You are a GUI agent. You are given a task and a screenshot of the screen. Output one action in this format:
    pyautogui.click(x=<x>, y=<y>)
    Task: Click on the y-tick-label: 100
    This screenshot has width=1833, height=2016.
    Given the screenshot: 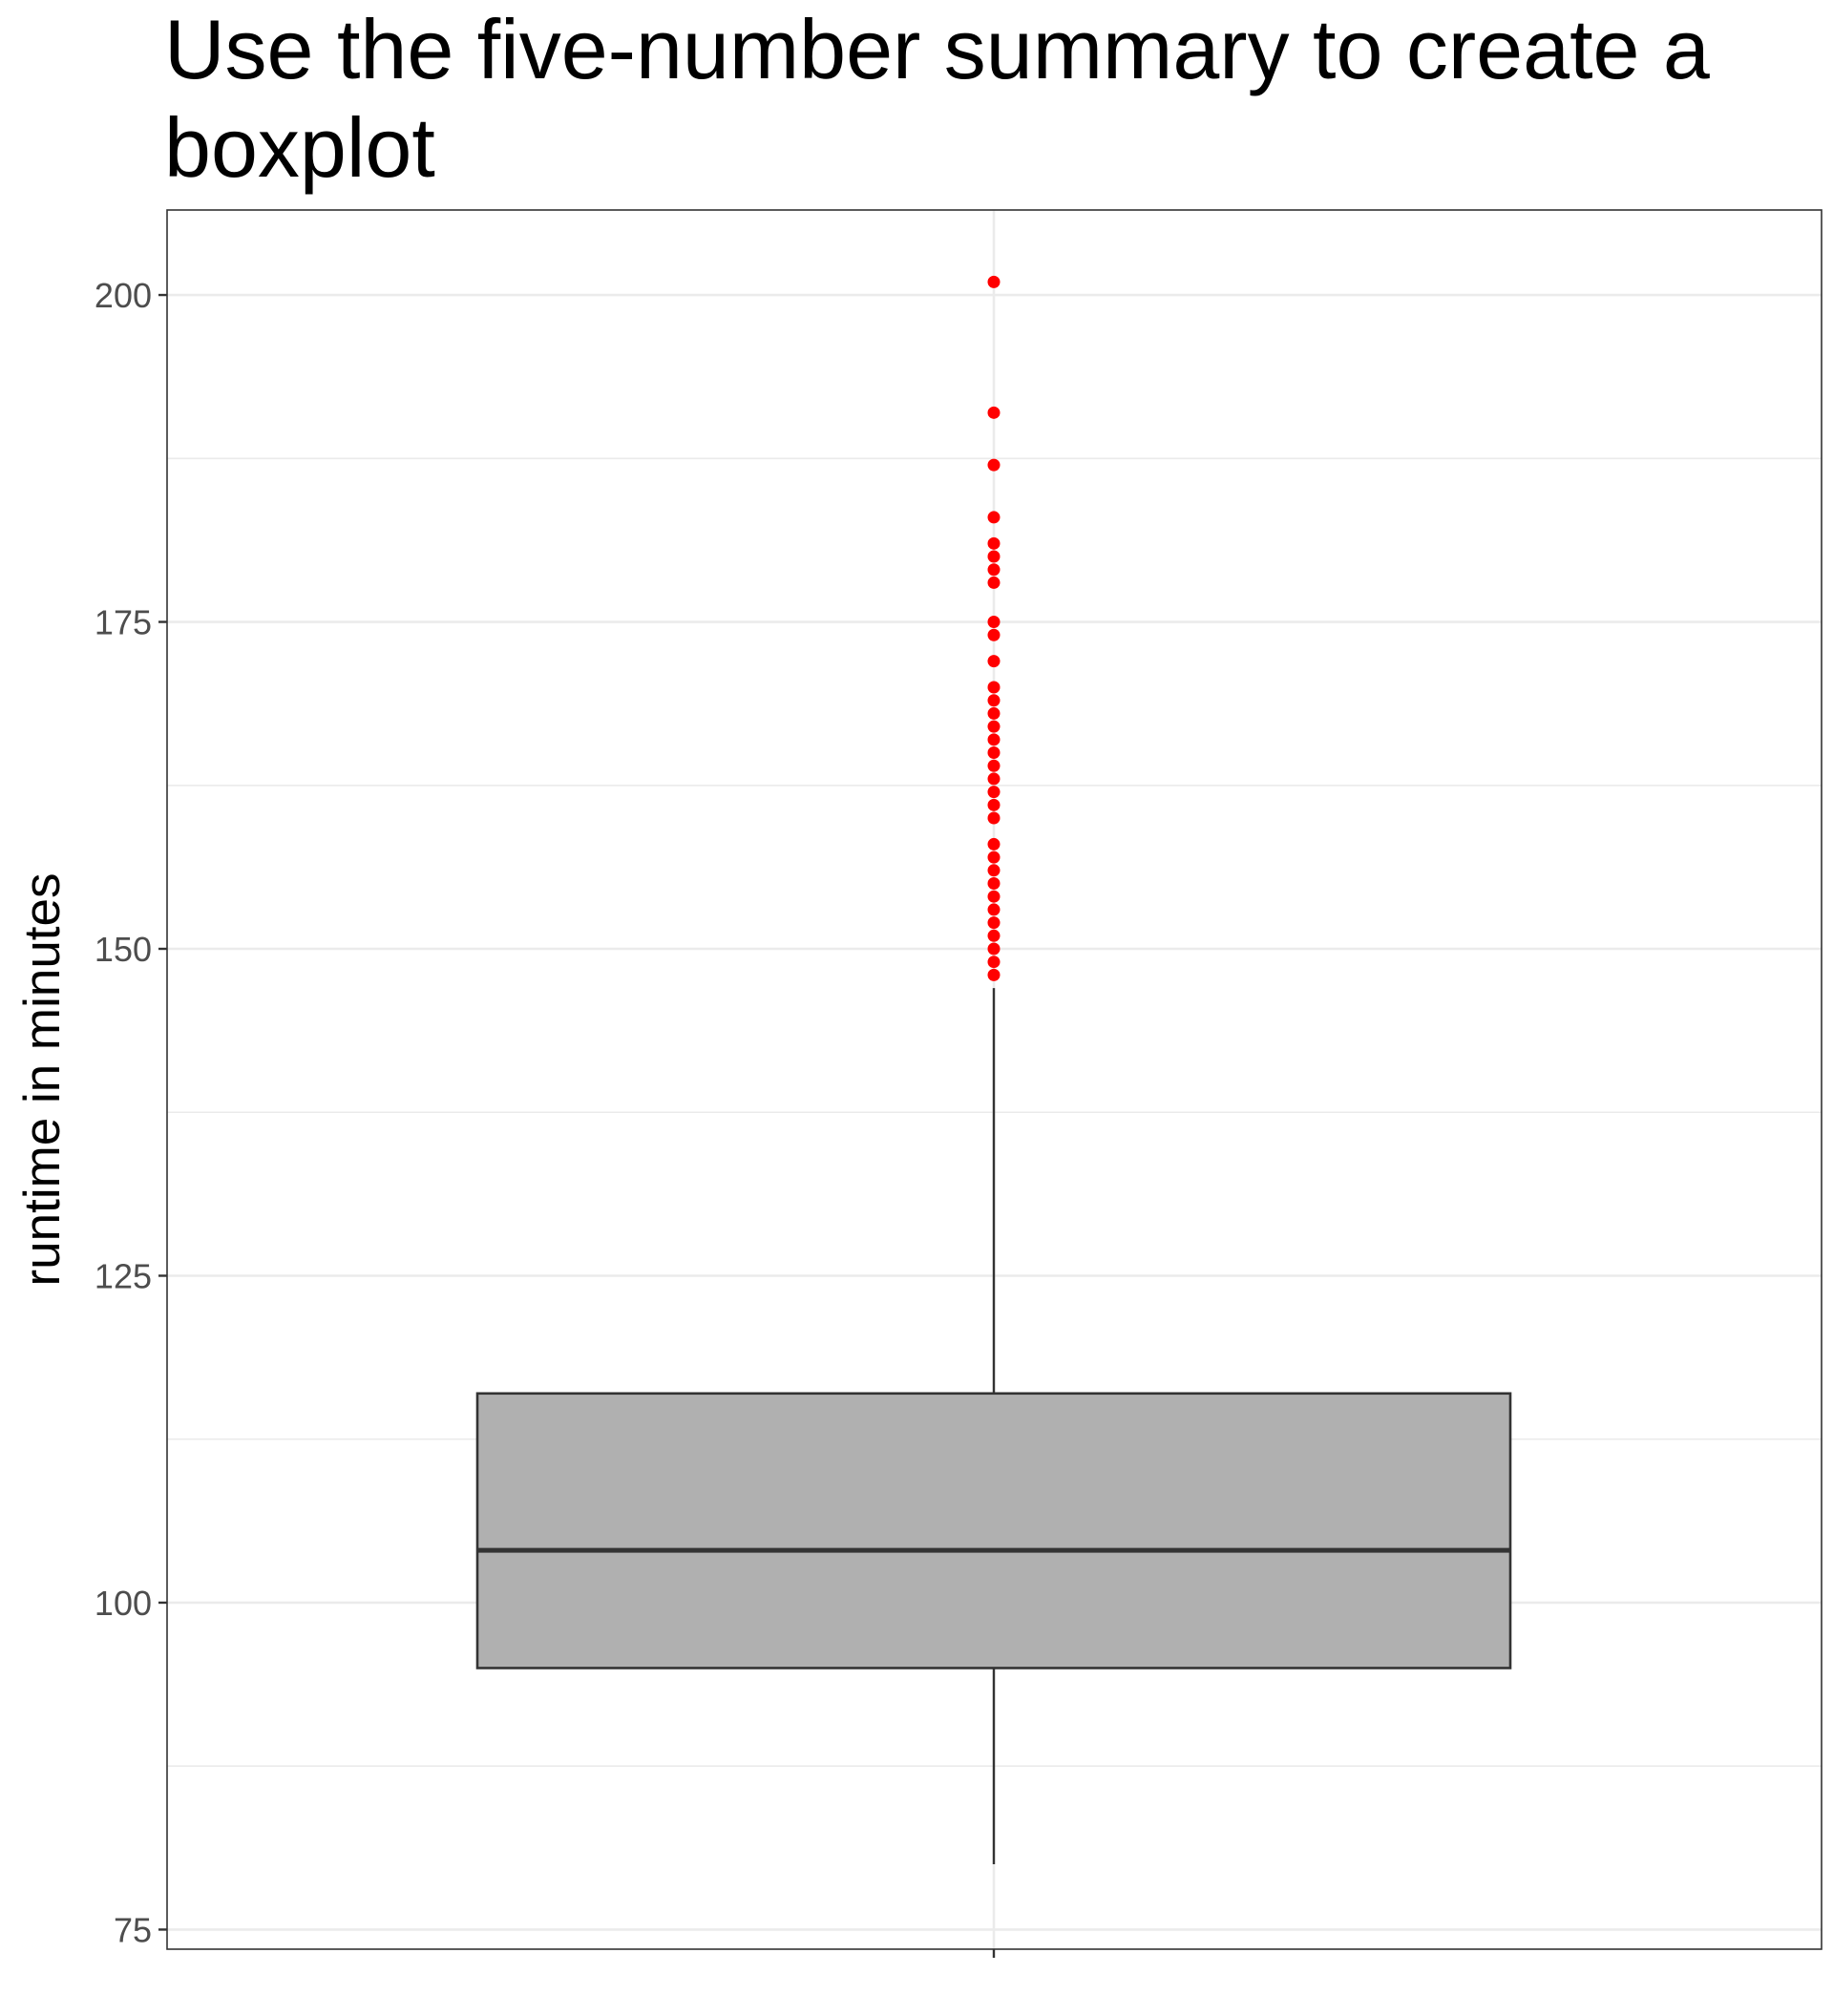 What is the action you would take?
    pyautogui.click(x=124, y=1603)
    